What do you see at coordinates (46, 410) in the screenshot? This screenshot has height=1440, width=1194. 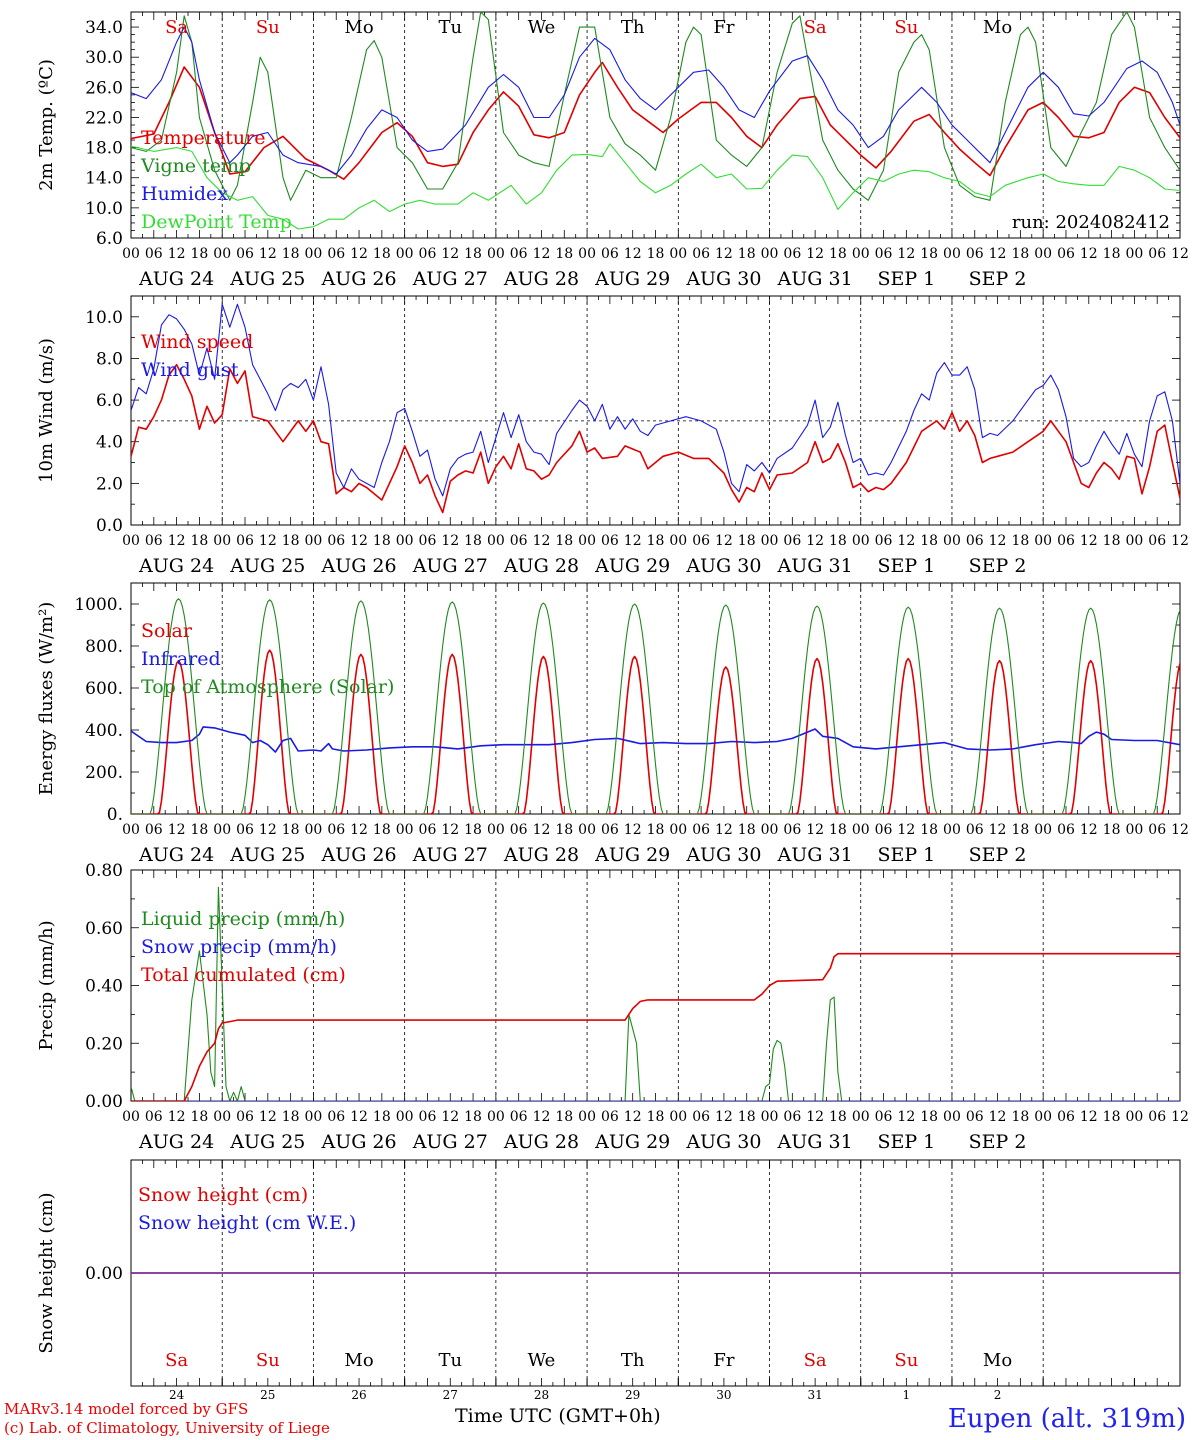 I see `y-axis-title: 10m Wind (m/s)` at bounding box center [46, 410].